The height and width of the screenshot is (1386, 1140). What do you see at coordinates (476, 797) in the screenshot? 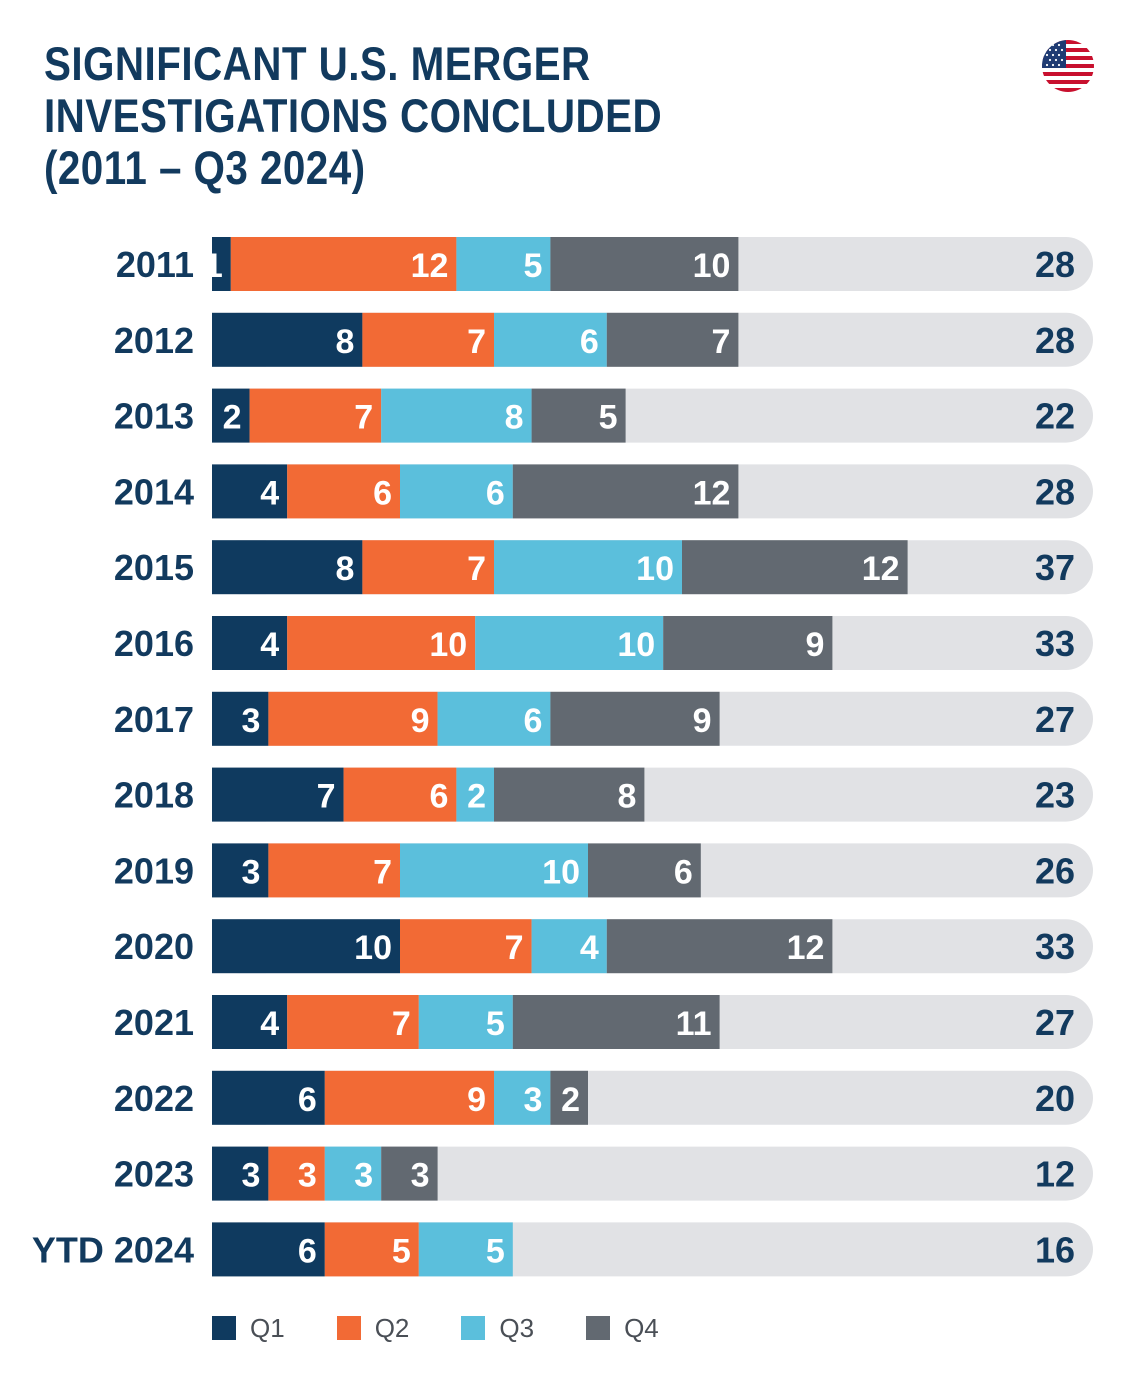
I see `data-label-q3: 2` at bounding box center [476, 797].